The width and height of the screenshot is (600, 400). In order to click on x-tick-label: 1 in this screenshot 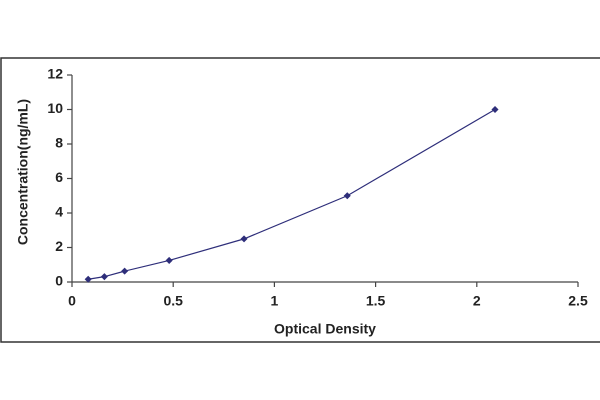, I will do `click(275, 301)`.